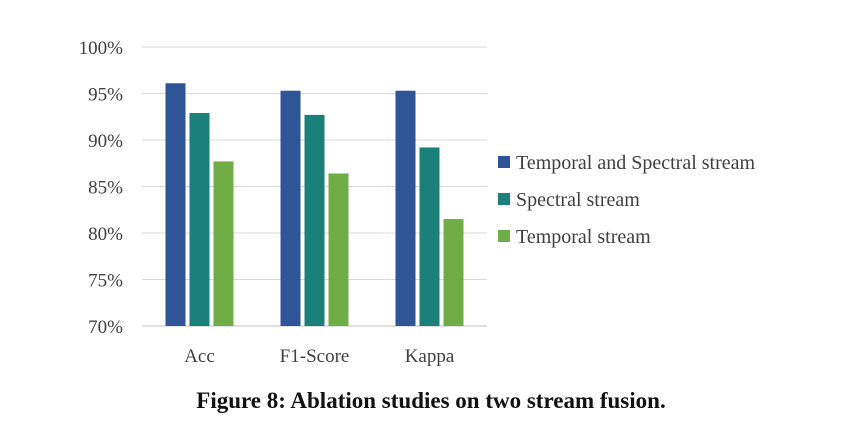 The height and width of the screenshot is (434, 862). I want to click on y-tick-label: 80%, so click(105, 234).